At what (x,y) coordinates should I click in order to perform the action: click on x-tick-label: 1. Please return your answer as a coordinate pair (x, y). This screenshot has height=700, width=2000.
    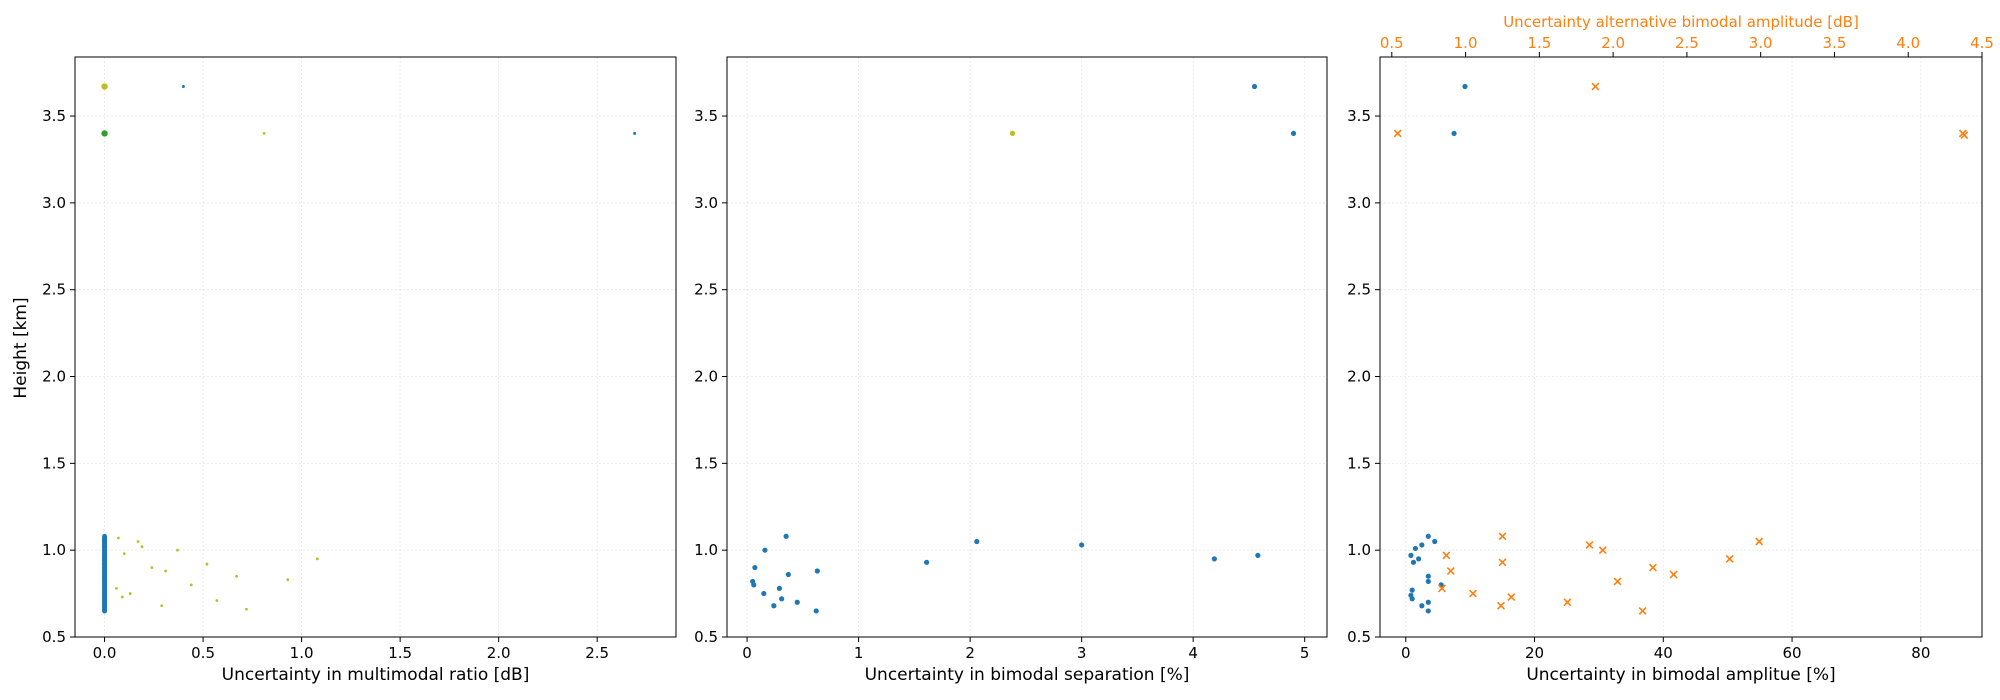
    Looking at the image, I should click on (859, 653).